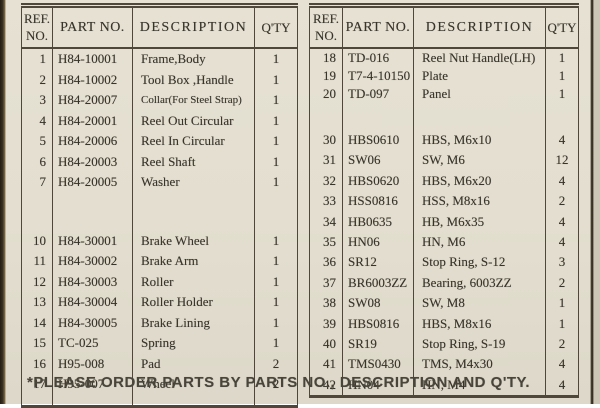 The width and height of the screenshot is (600, 408). I want to click on cell-ref: 35, so click(329, 242).